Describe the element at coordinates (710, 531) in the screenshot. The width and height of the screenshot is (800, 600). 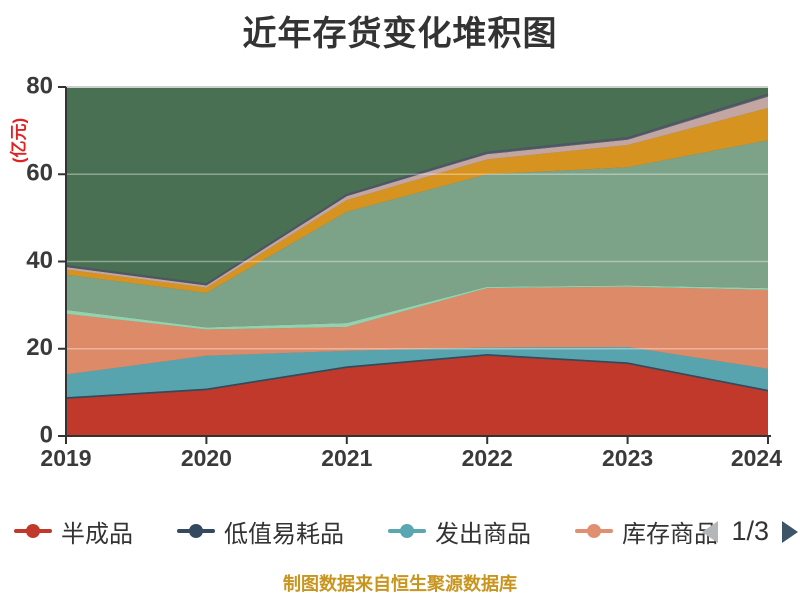
I see `legend-prev-arrow-icon` at that location.